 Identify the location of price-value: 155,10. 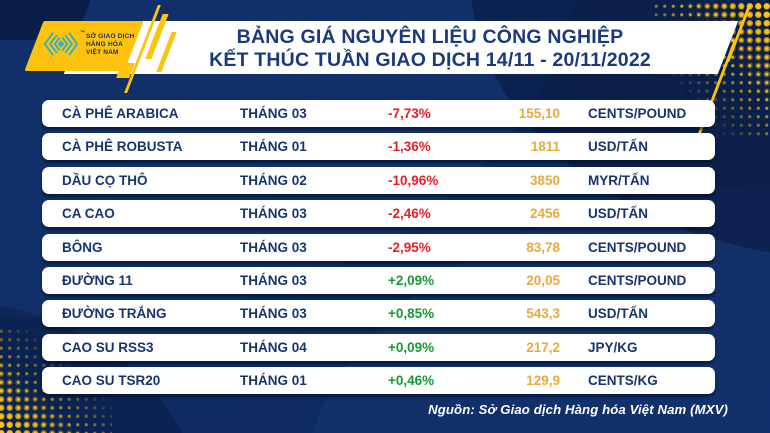
(539, 113).